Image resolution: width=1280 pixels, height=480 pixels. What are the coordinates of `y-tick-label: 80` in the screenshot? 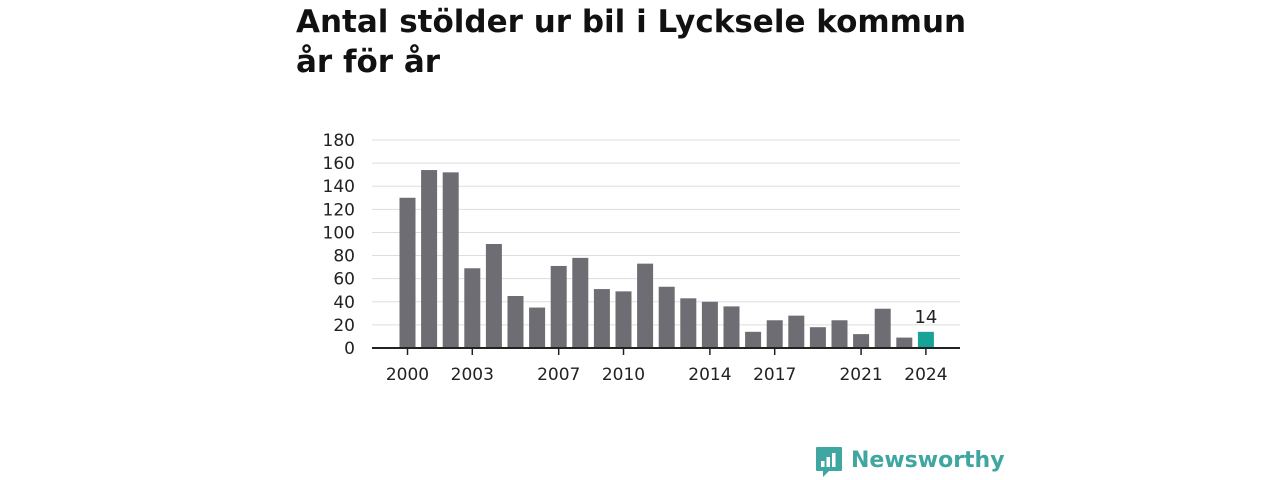 It's located at (344, 257).